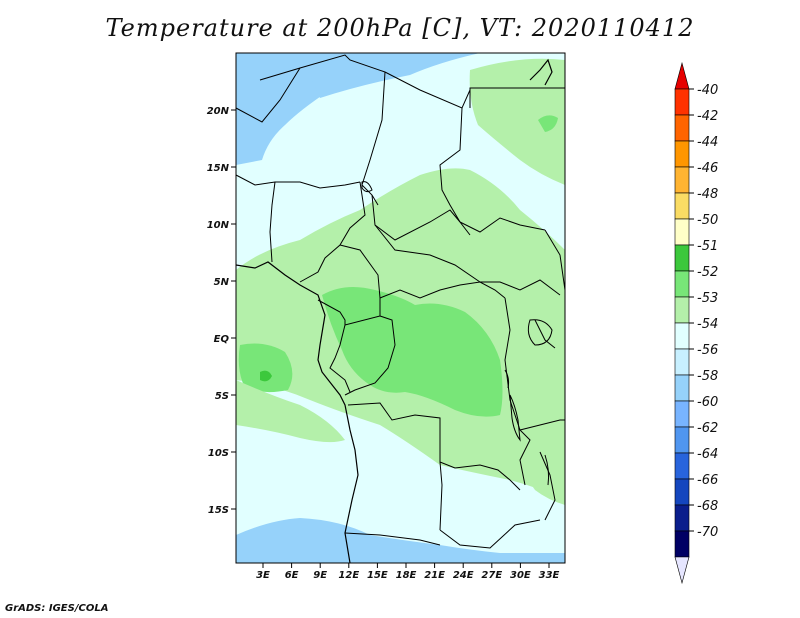 Image resolution: width=800 pixels, height=618 pixels. Describe the element at coordinates (222, 396) in the screenshot. I see `lat-tick-label: 5S` at that location.